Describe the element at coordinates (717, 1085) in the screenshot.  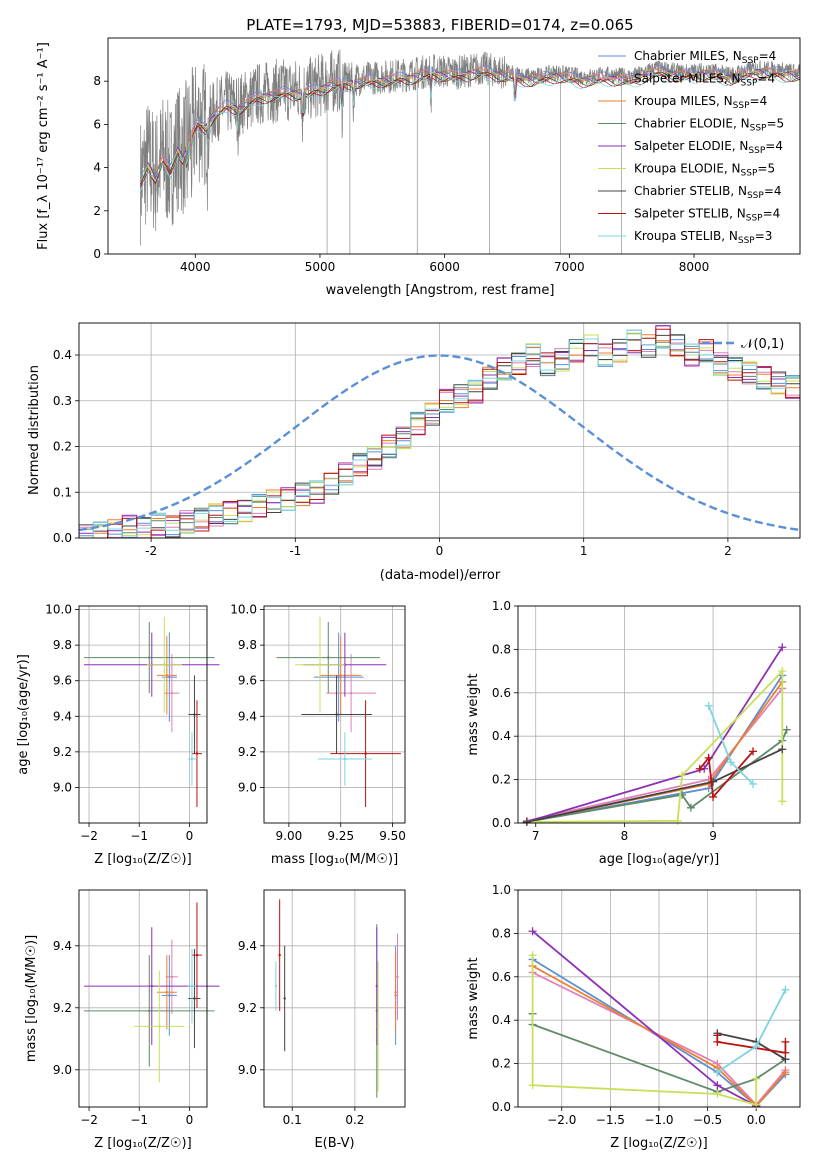
I see `weight-marker-salpeter_elodie` at that location.